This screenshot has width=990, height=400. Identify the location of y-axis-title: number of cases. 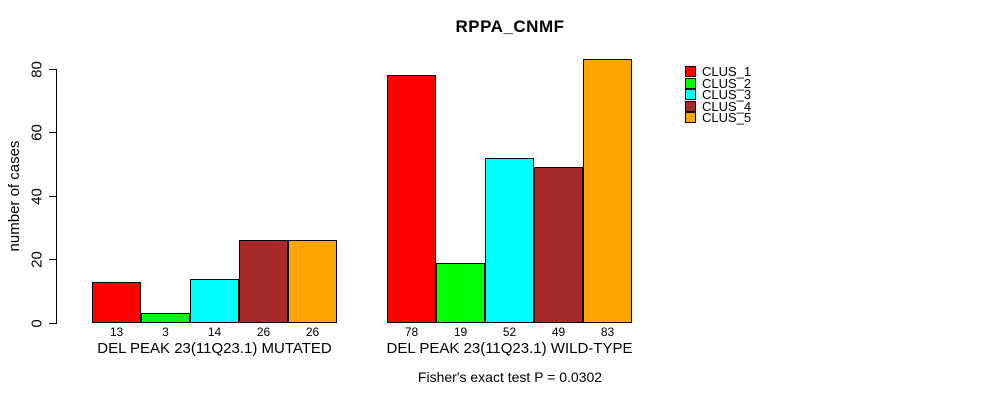
(14, 196).